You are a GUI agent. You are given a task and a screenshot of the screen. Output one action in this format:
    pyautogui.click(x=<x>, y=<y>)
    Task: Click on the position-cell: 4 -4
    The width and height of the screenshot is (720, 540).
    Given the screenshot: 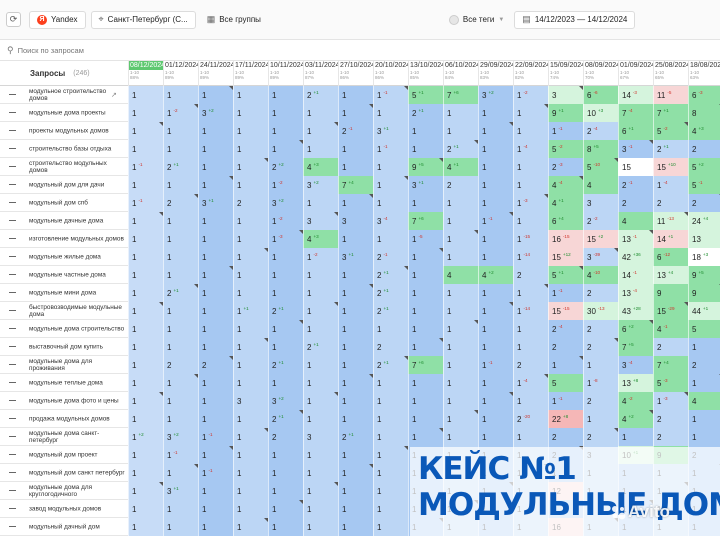 What is the action you would take?
    pyautogui.click(x=565, y=185)
    